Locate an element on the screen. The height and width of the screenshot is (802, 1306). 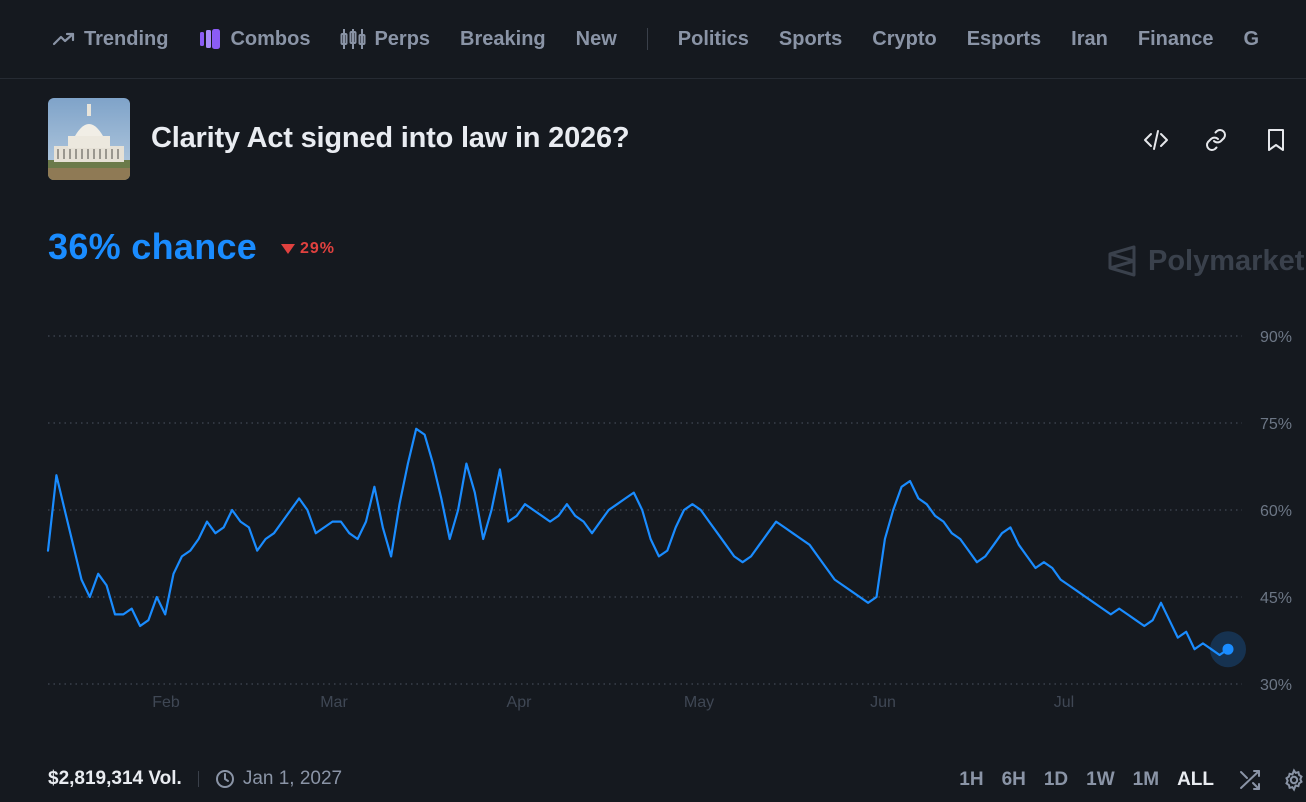
time-range-selector: 1H 6H 1D 1W 1M ALL is located at coordinates (1132, 780).